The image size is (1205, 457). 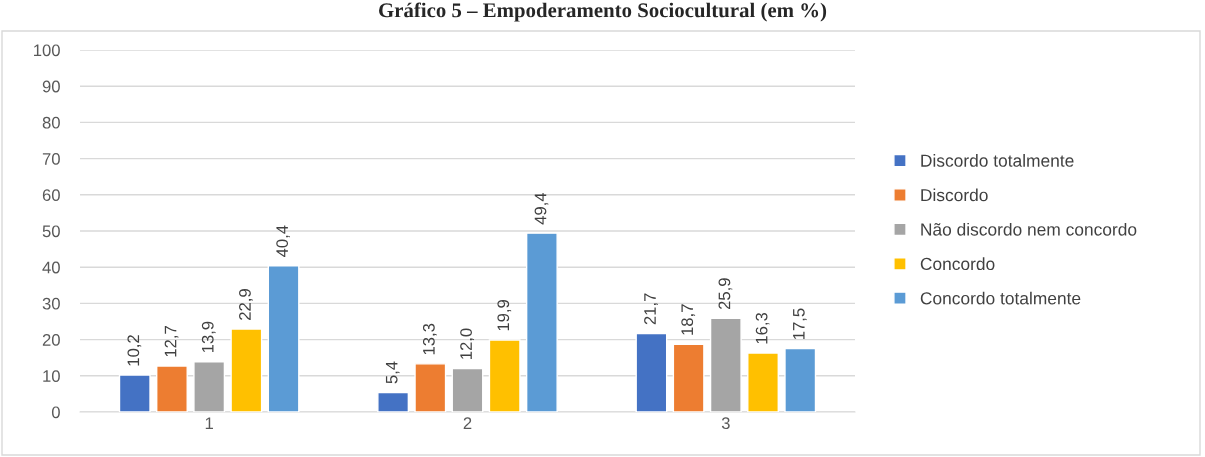 What do you see at coordinates (246, 304) in the screenshot?
I see `data-label: 22,9` at bounding box center [246, 304].